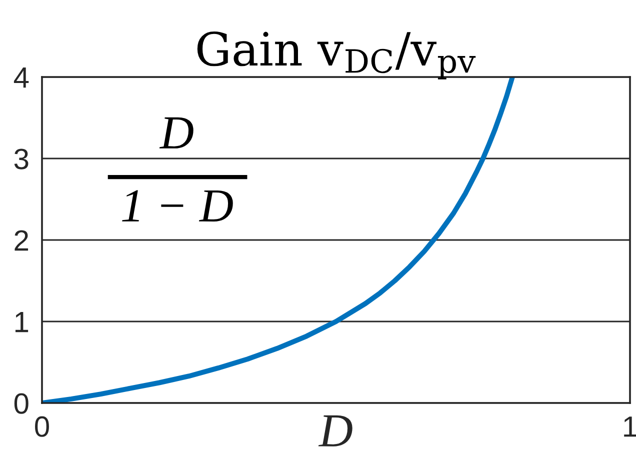  What do you see at coordinates (21, 78) in the screenshot?
I see `y-tick-label: 4` at bounding box center [21, 78].